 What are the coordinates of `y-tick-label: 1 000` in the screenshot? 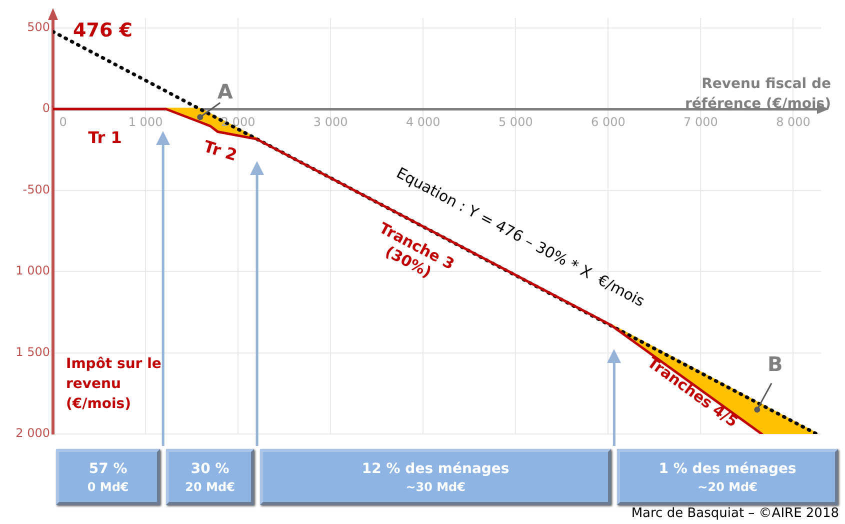 It's located at (33, 271).